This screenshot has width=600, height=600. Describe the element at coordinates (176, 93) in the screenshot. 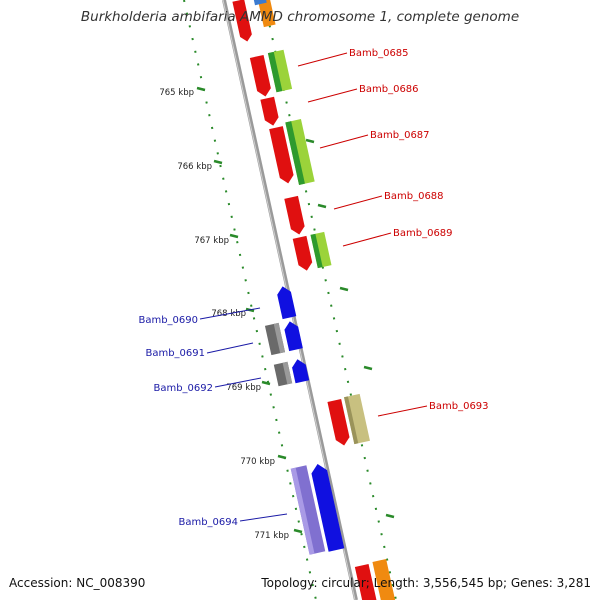

I see `scale-label: 765 kbp` at that location.